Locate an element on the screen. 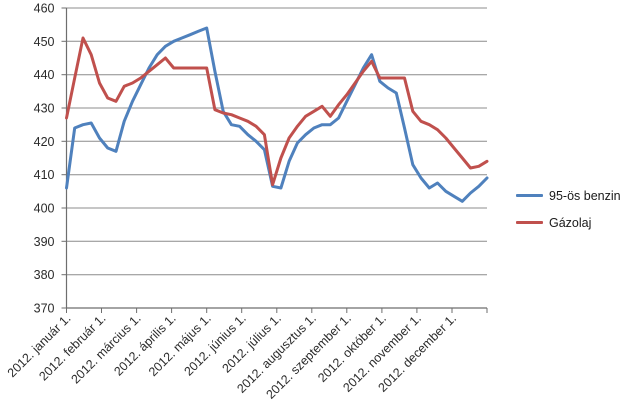  ytick-label-380: 380 is located at coordinates (44, 275).